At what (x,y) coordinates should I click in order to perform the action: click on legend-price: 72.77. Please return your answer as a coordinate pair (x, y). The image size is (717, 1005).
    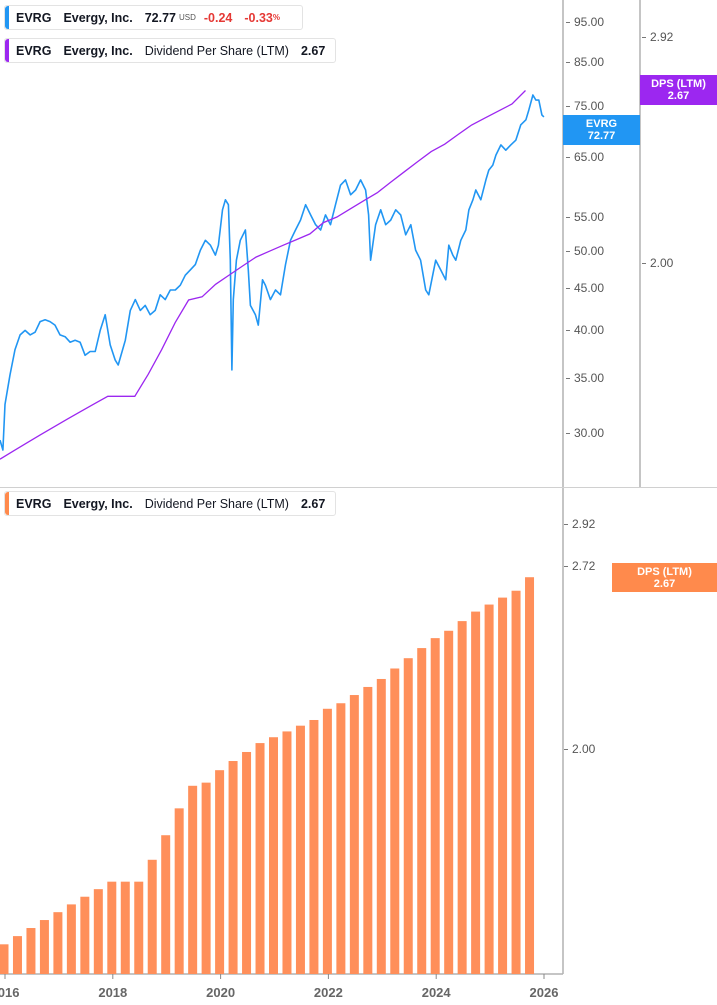
    Looking at the image, I should click on (160, 17).